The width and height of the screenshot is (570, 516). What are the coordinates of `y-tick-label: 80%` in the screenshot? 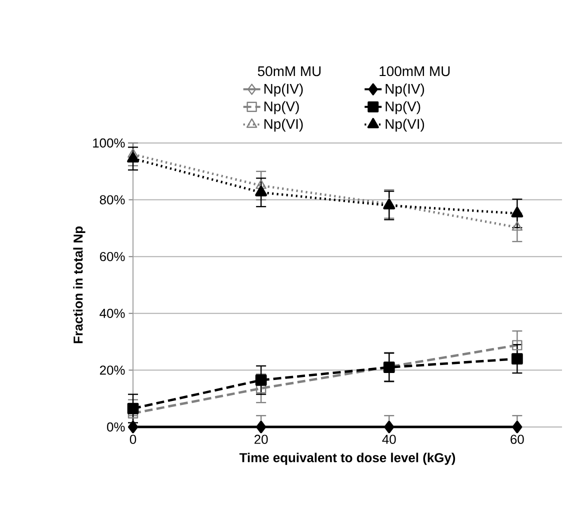 It's located at (112, 199).